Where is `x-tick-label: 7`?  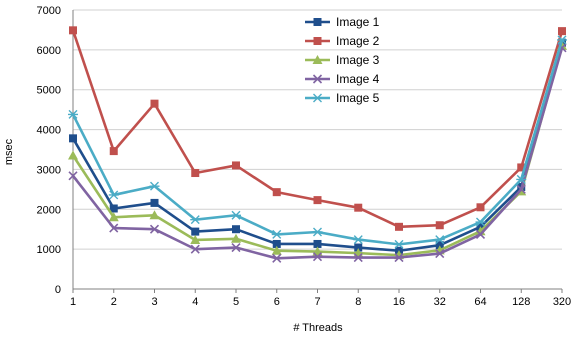
x-tick-label: 7 is located at coordinates (317, 302).